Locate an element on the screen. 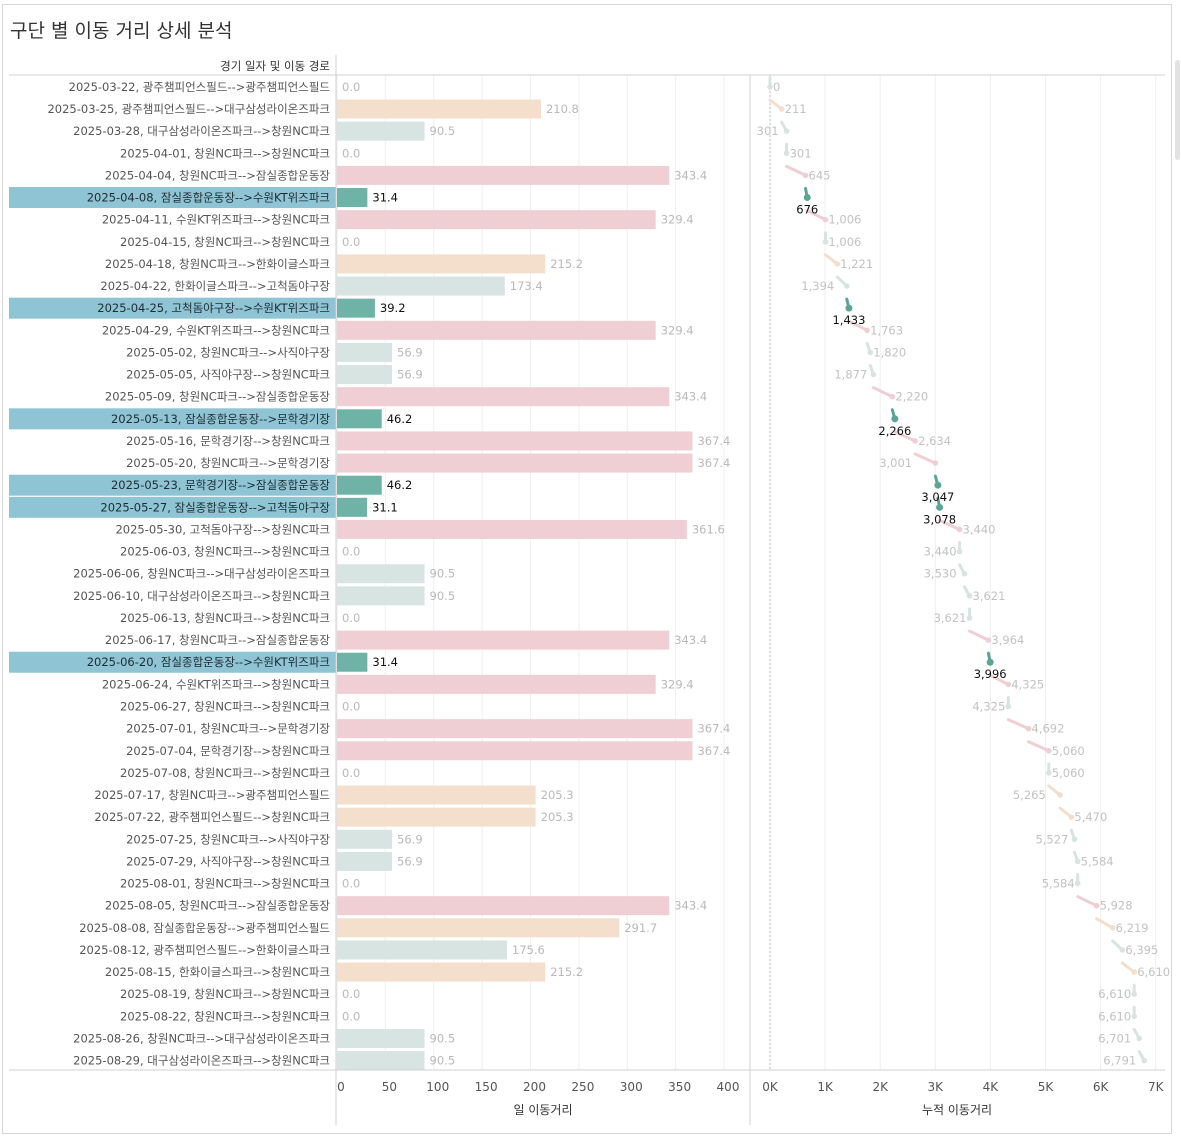 The image size is (1181, 1138). cum-start-label: 301 is located at coordinates (768, 131).